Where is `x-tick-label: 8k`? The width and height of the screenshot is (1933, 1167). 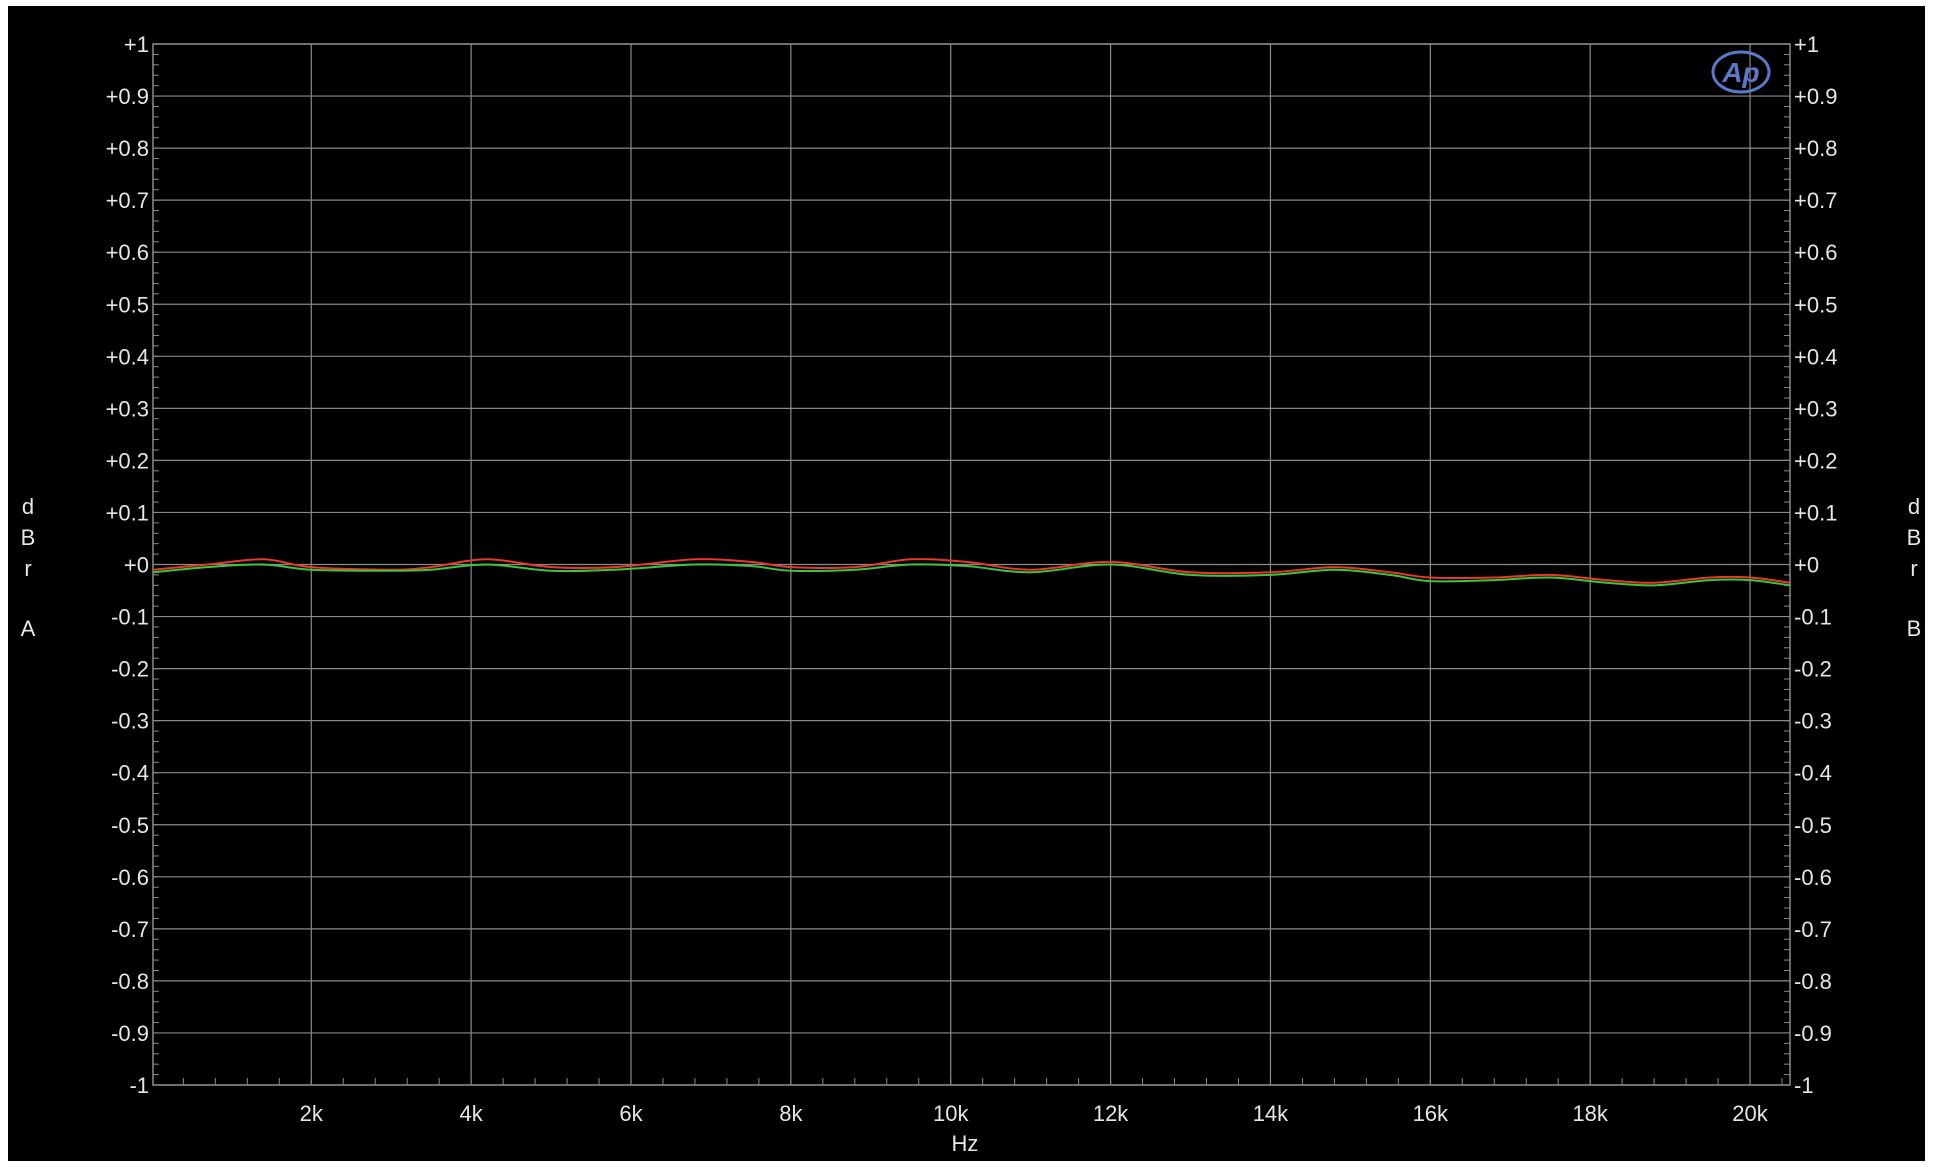
x-tick-label: 8k is located at coordinates (791, 1113).